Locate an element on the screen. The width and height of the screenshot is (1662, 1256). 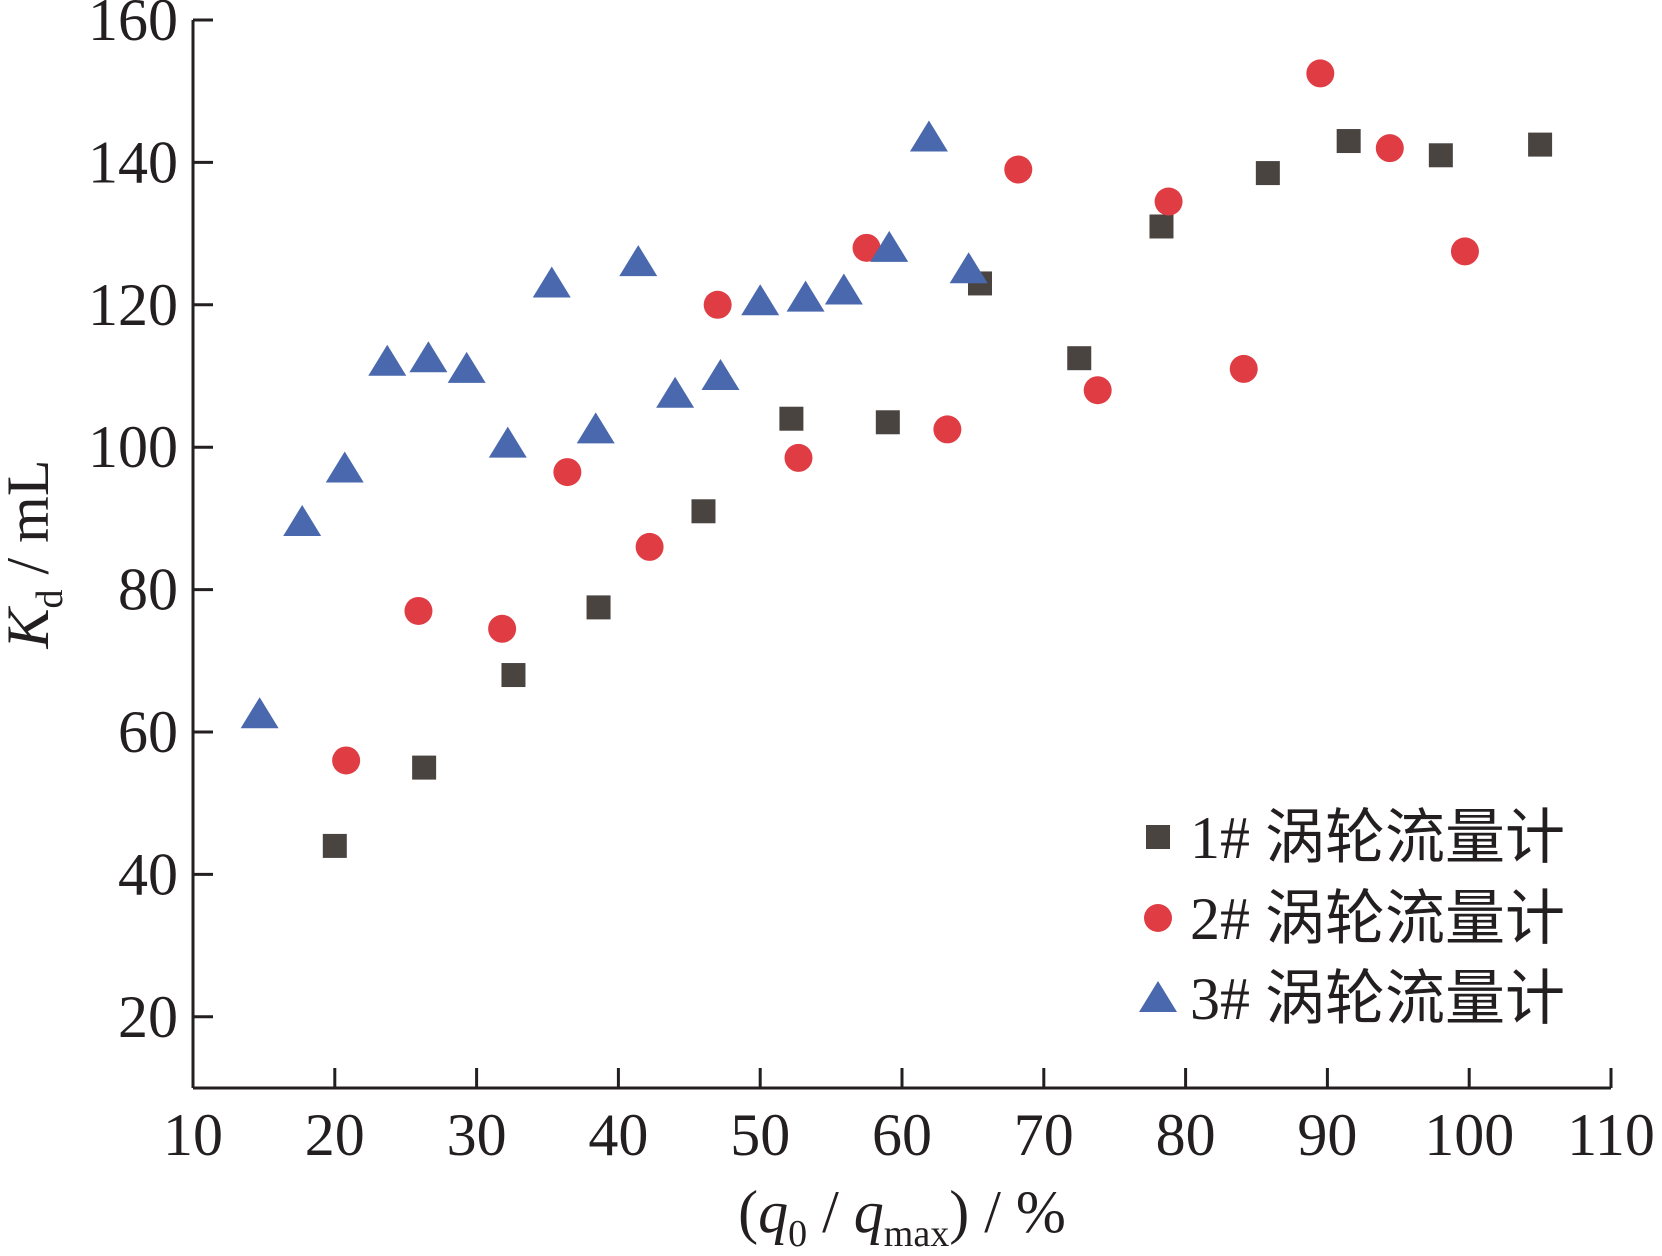
x-tick-label: 40 is located at coordinates (618, 1135).